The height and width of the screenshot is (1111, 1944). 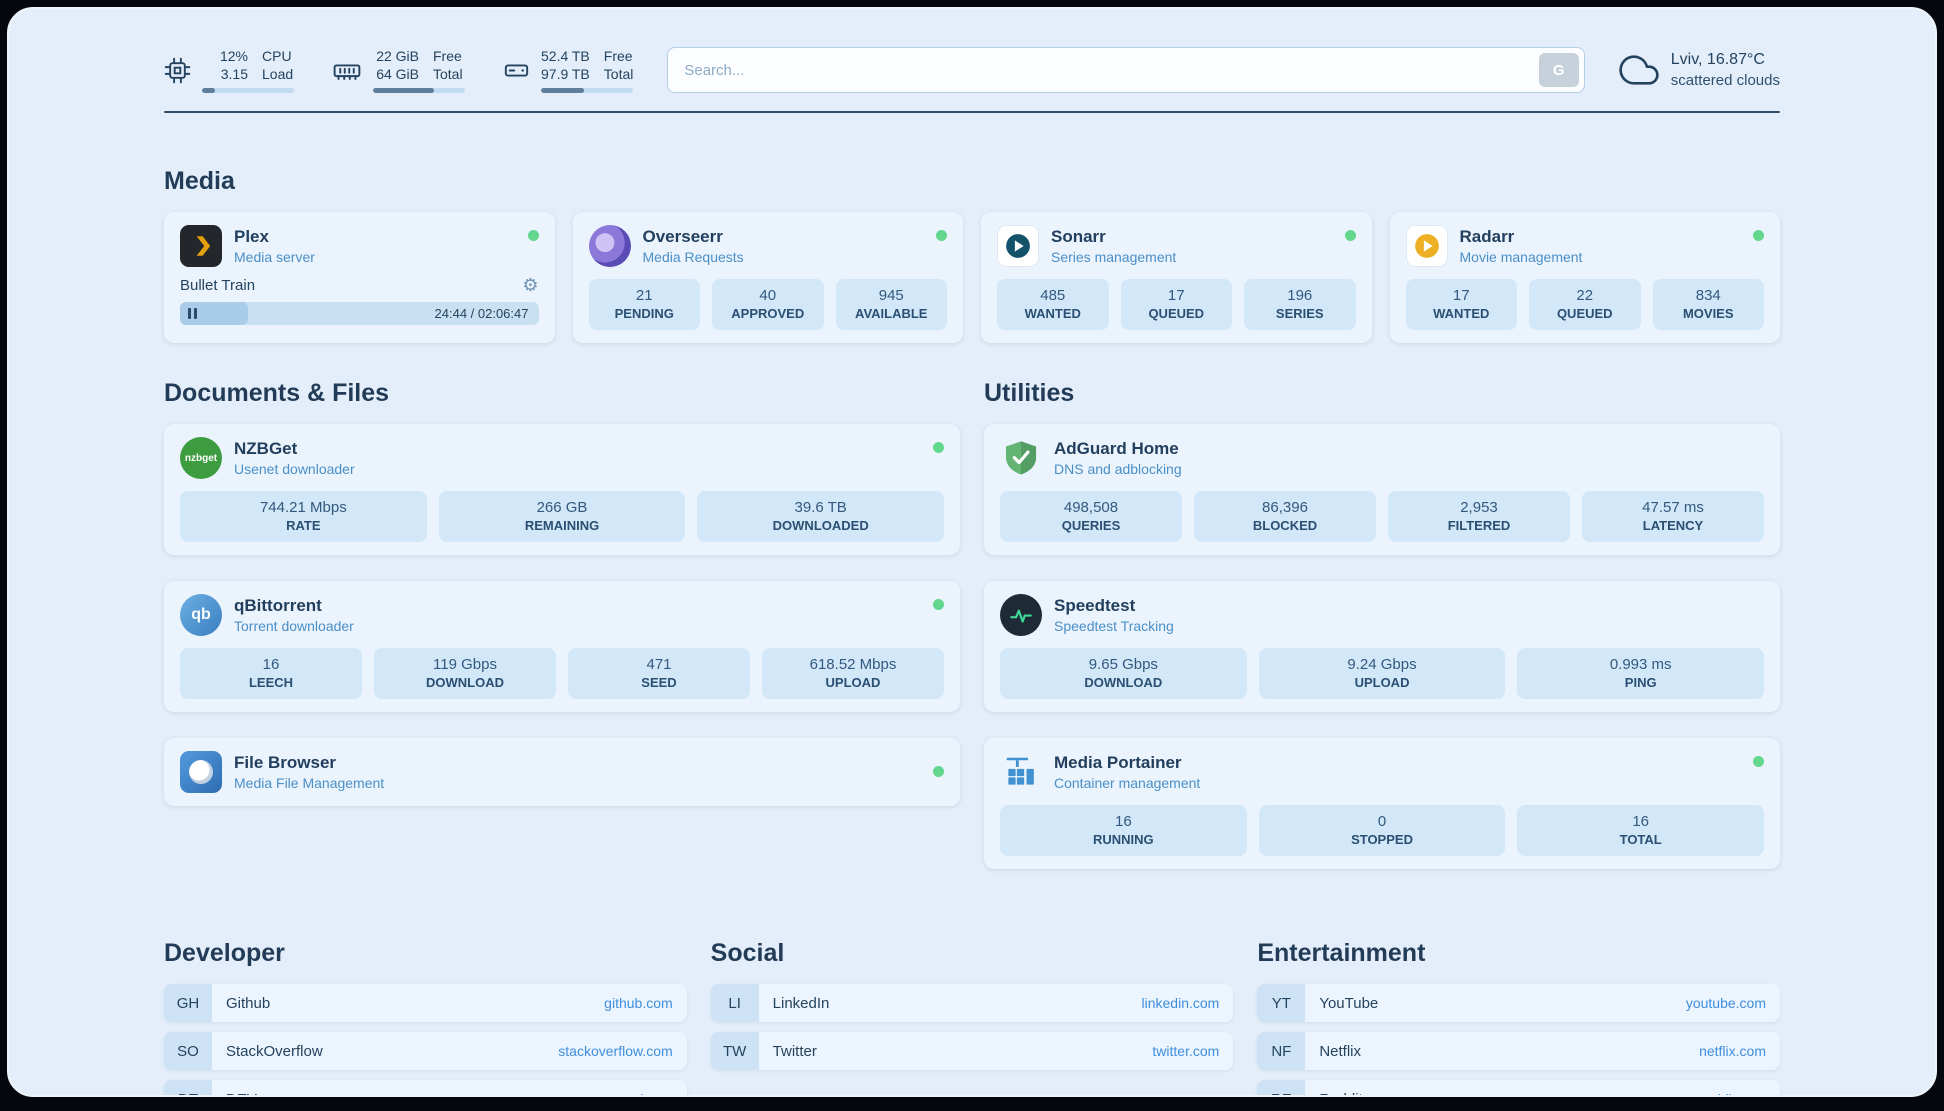 What do you see at coordinates (1285, 508) in the screenshot?
I see `stat-value: 86,396` at bounding box center [1285, 508].